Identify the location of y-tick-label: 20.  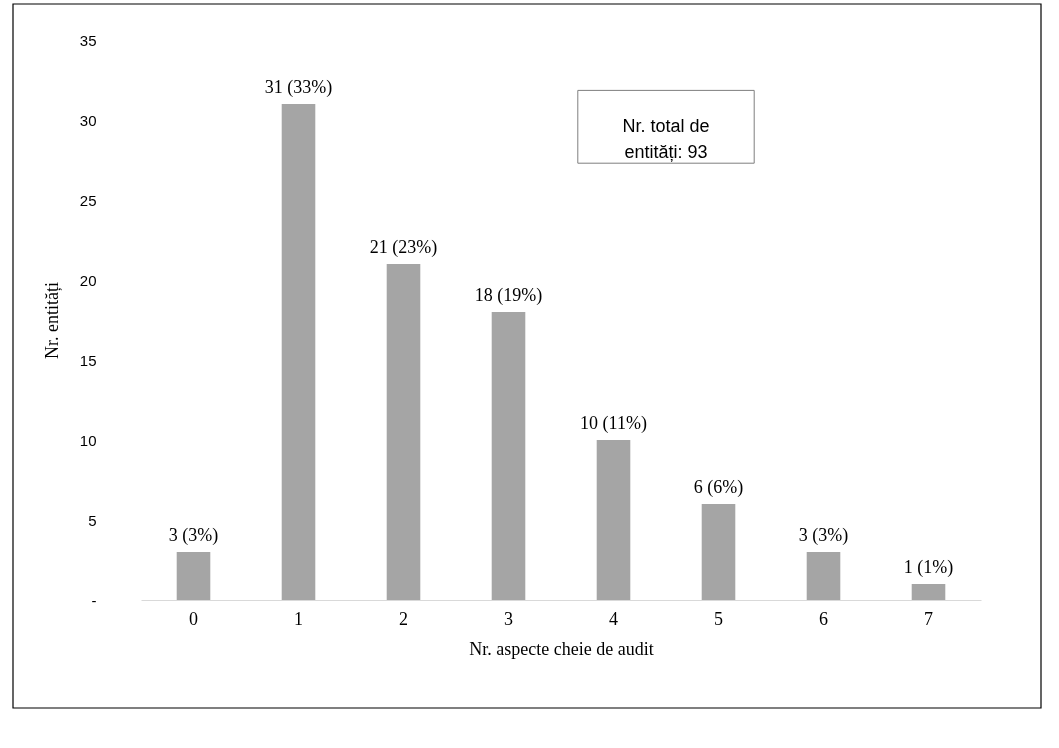
(88, 280).